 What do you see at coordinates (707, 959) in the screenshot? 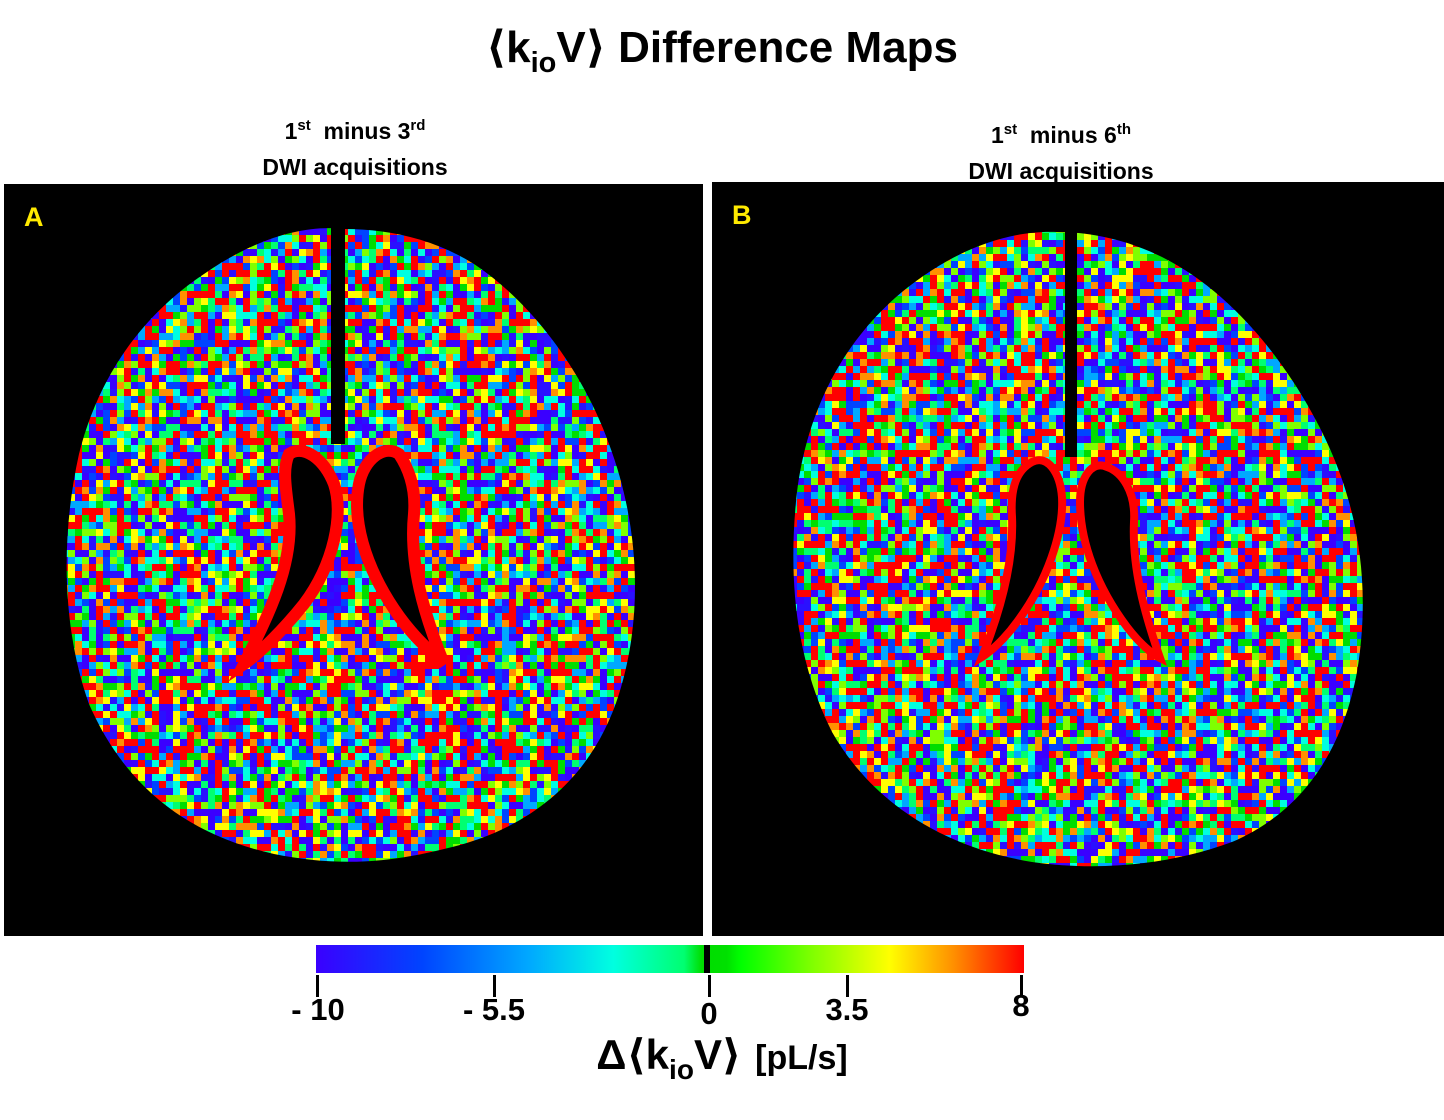
I see `colorbar-zero-mark` at bounding box center [707, 959].